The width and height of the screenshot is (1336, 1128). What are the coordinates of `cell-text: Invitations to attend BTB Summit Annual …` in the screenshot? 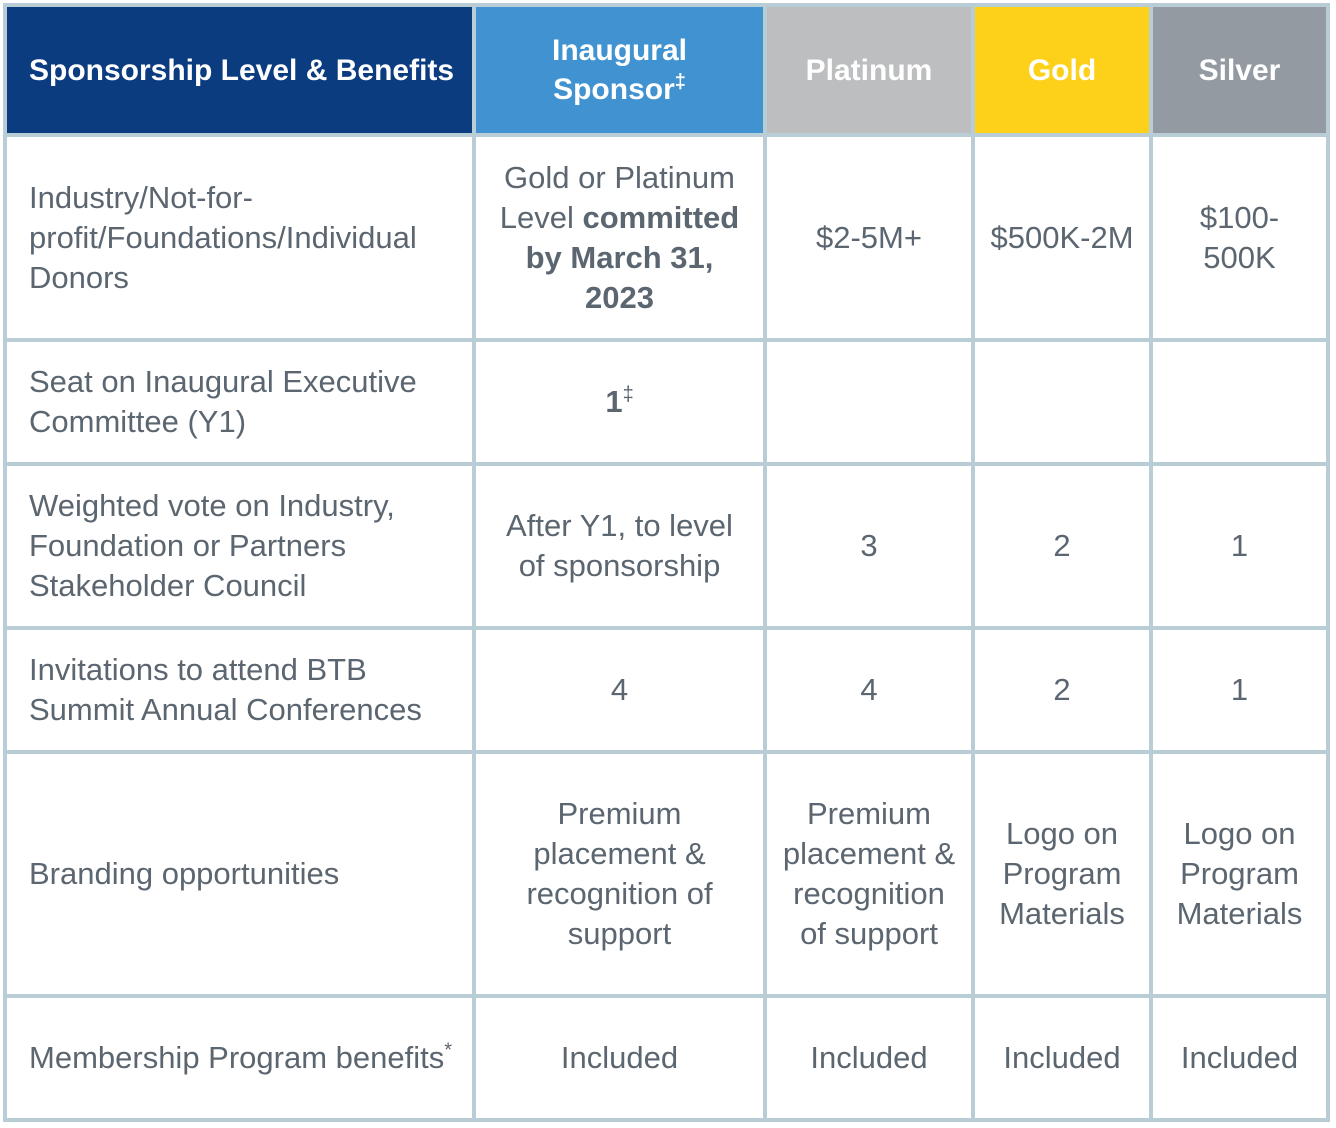 It's located at (225, 689).